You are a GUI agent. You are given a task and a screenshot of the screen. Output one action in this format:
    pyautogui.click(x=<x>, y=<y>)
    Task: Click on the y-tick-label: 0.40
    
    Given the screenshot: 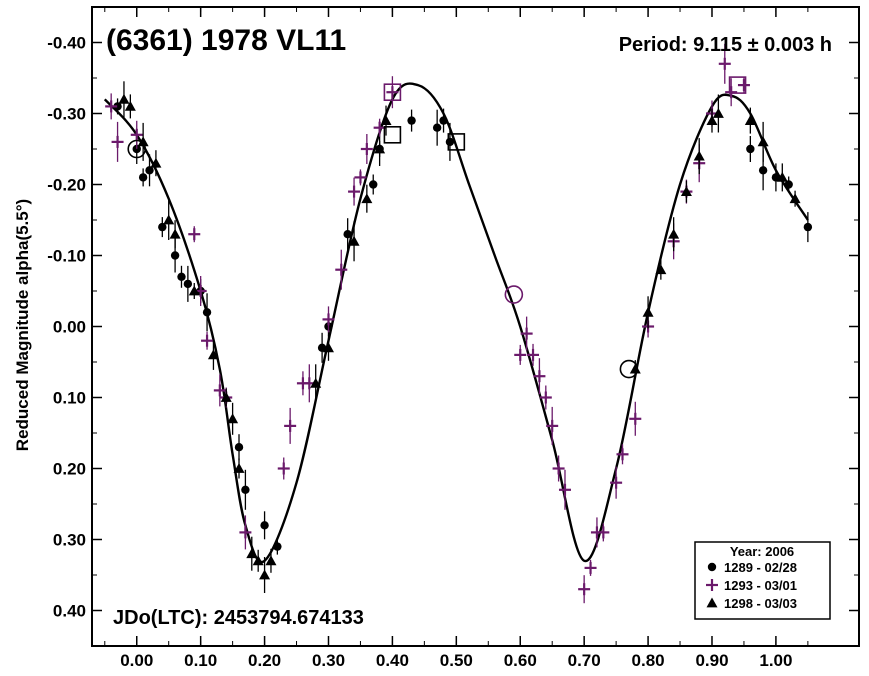 What is the action you would take?
    pyautogui.click(x=69, y=611)
    